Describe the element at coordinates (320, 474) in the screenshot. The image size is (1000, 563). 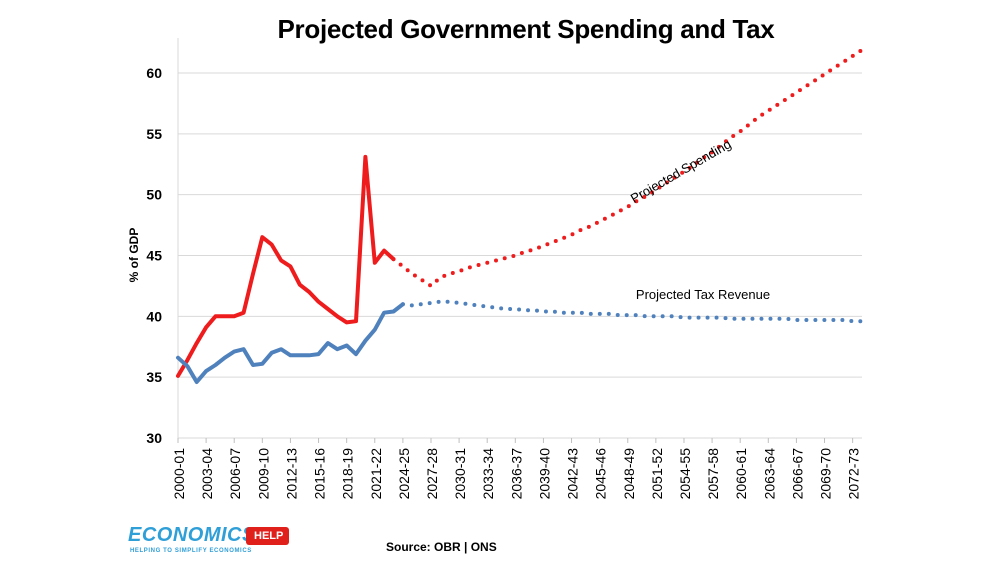
I see `x-tick-label: 2015-16` at that location.